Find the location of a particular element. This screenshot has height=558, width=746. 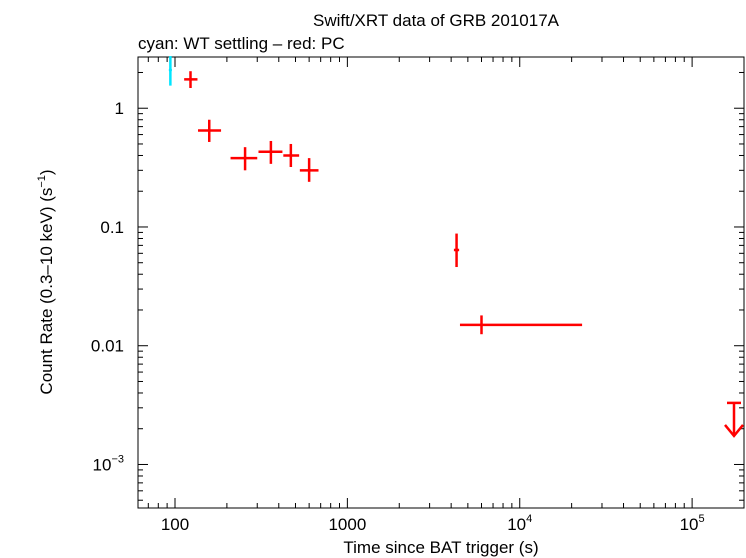

x-tick-label: 10⁵ is located at coordinates (692, 523).